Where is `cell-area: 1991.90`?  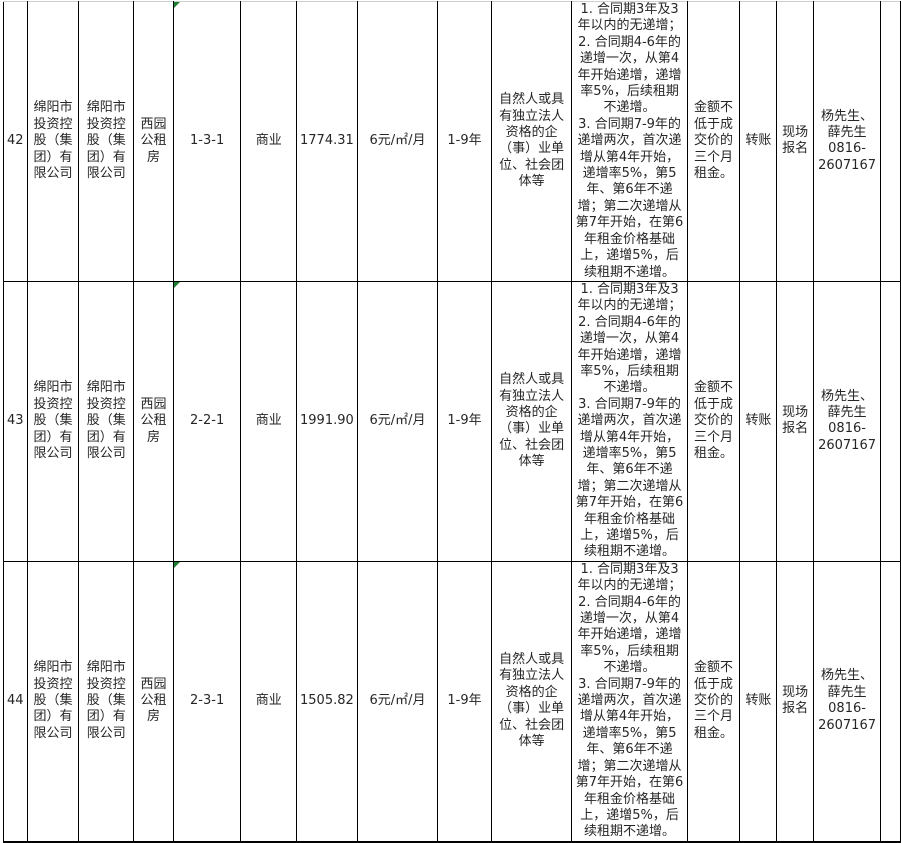
cell-area: 1991.90 is located at coordinates (327, 421).